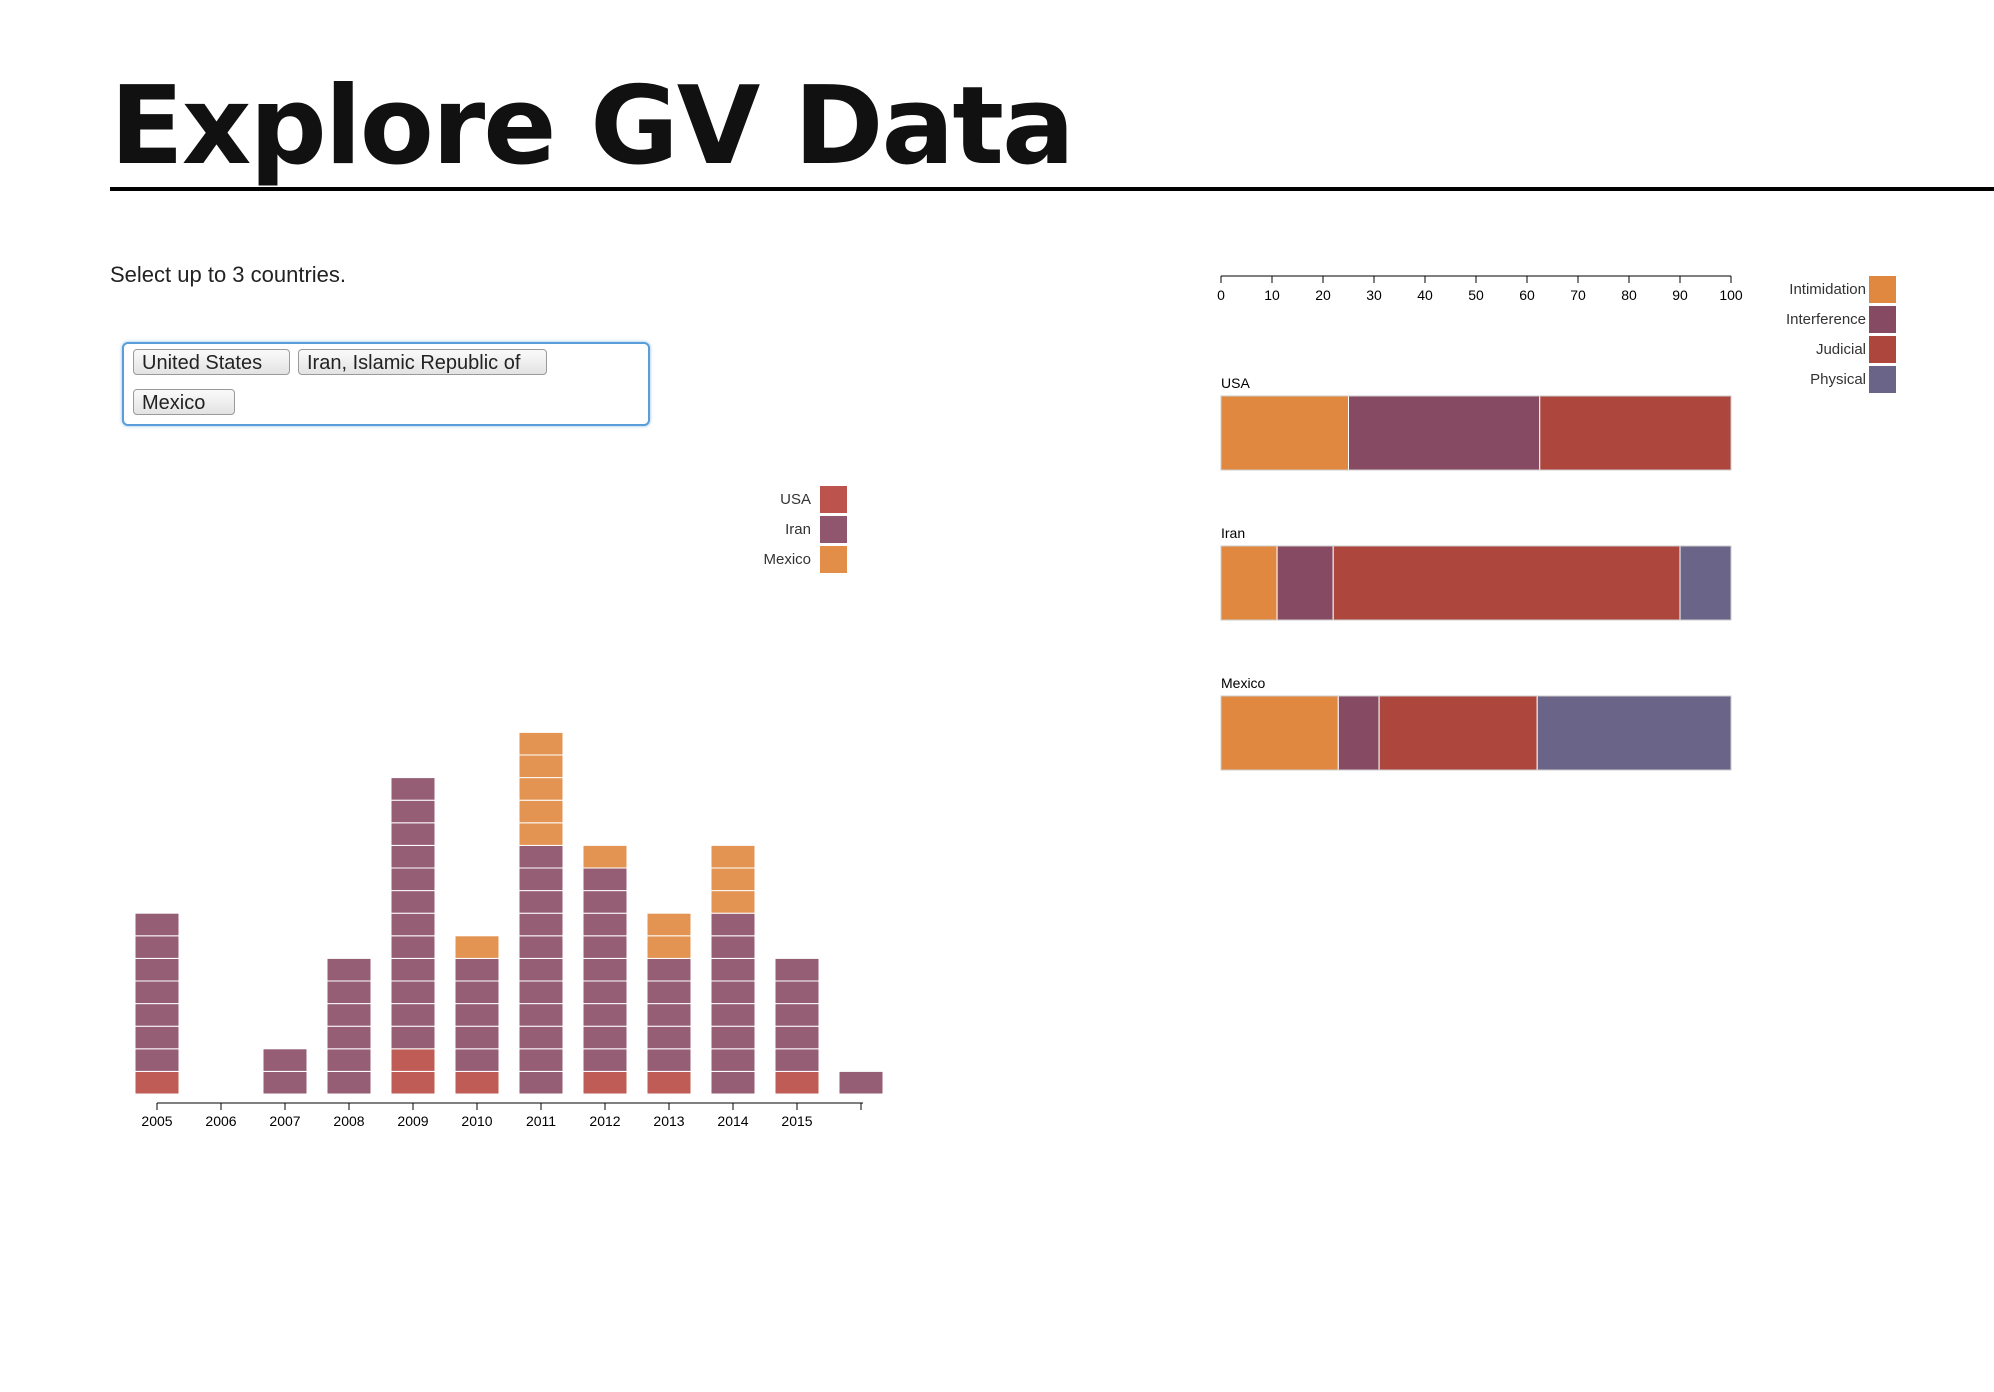 This screenshot has width=1994, height=1392. What do you see at coordinates (422, 362) in the screenshot?
I see `selected-country-chip: Iran, Islamic Republic of` at bounding box center [422, 362].